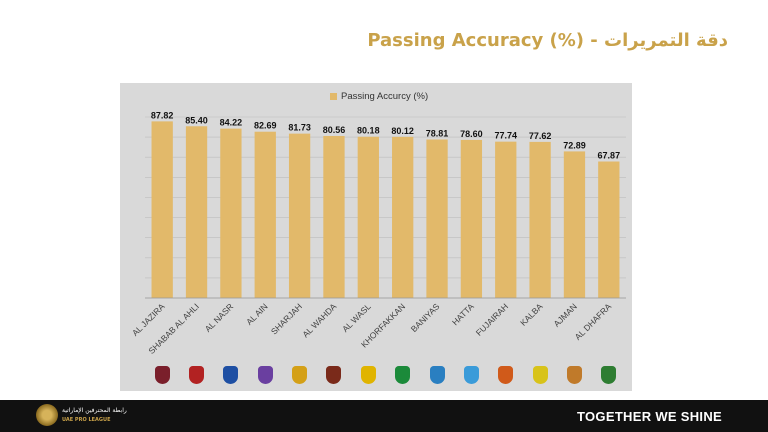 This screenshot has width=768, height=432. I want to click on category-tick-label: AL WASL, so click(356, 317).